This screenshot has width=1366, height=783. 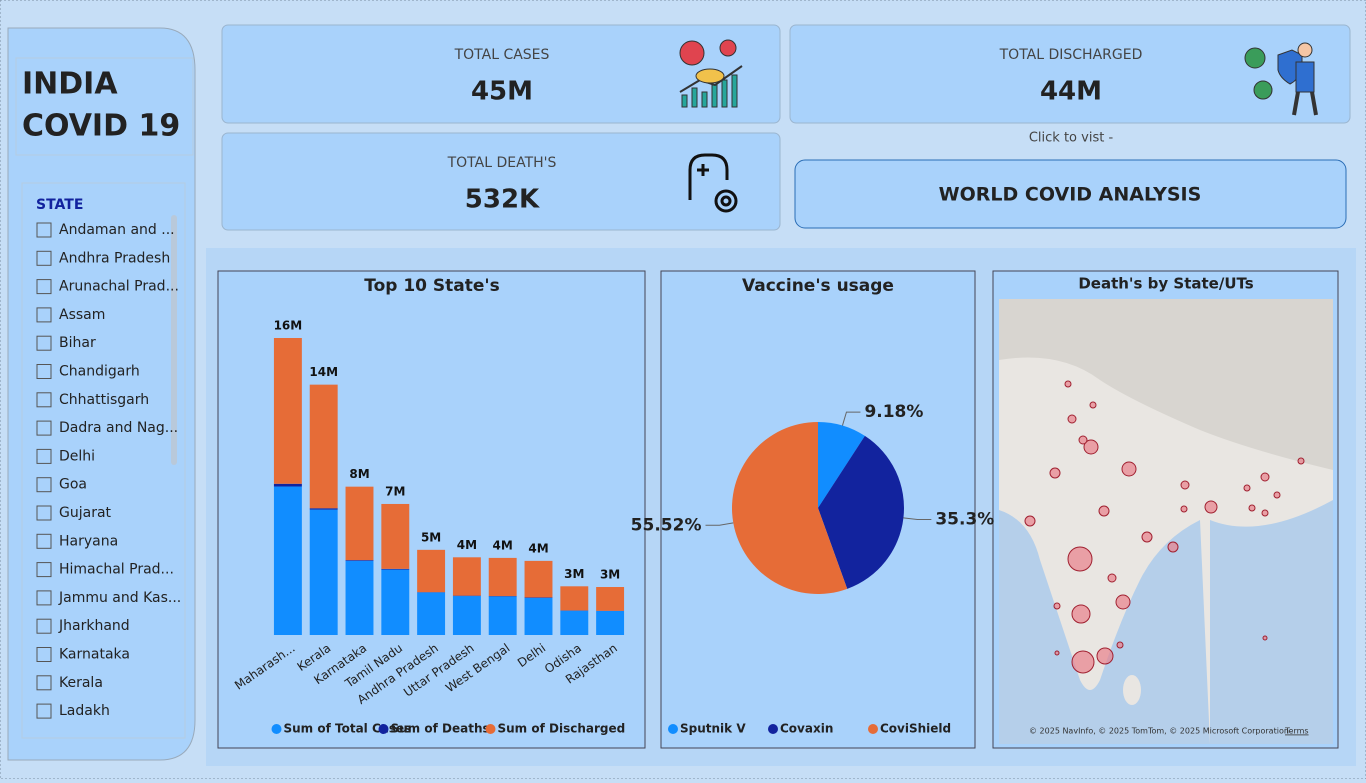 What do you see at coordinates (59, 205) in the screenshot?
I see `slicer-title: STATE` at bounding box center [59, 205].